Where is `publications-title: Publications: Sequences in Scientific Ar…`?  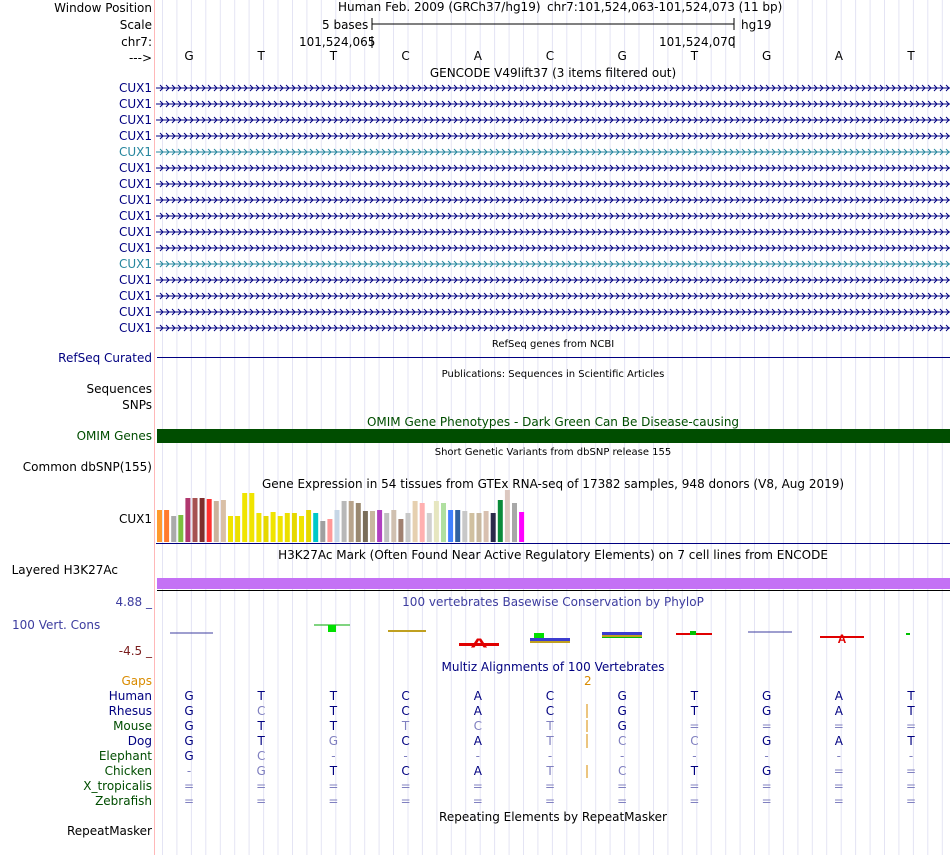
publications-title: Publications: Sequences in Scientific Ar… is located at coordinates (553, 374).